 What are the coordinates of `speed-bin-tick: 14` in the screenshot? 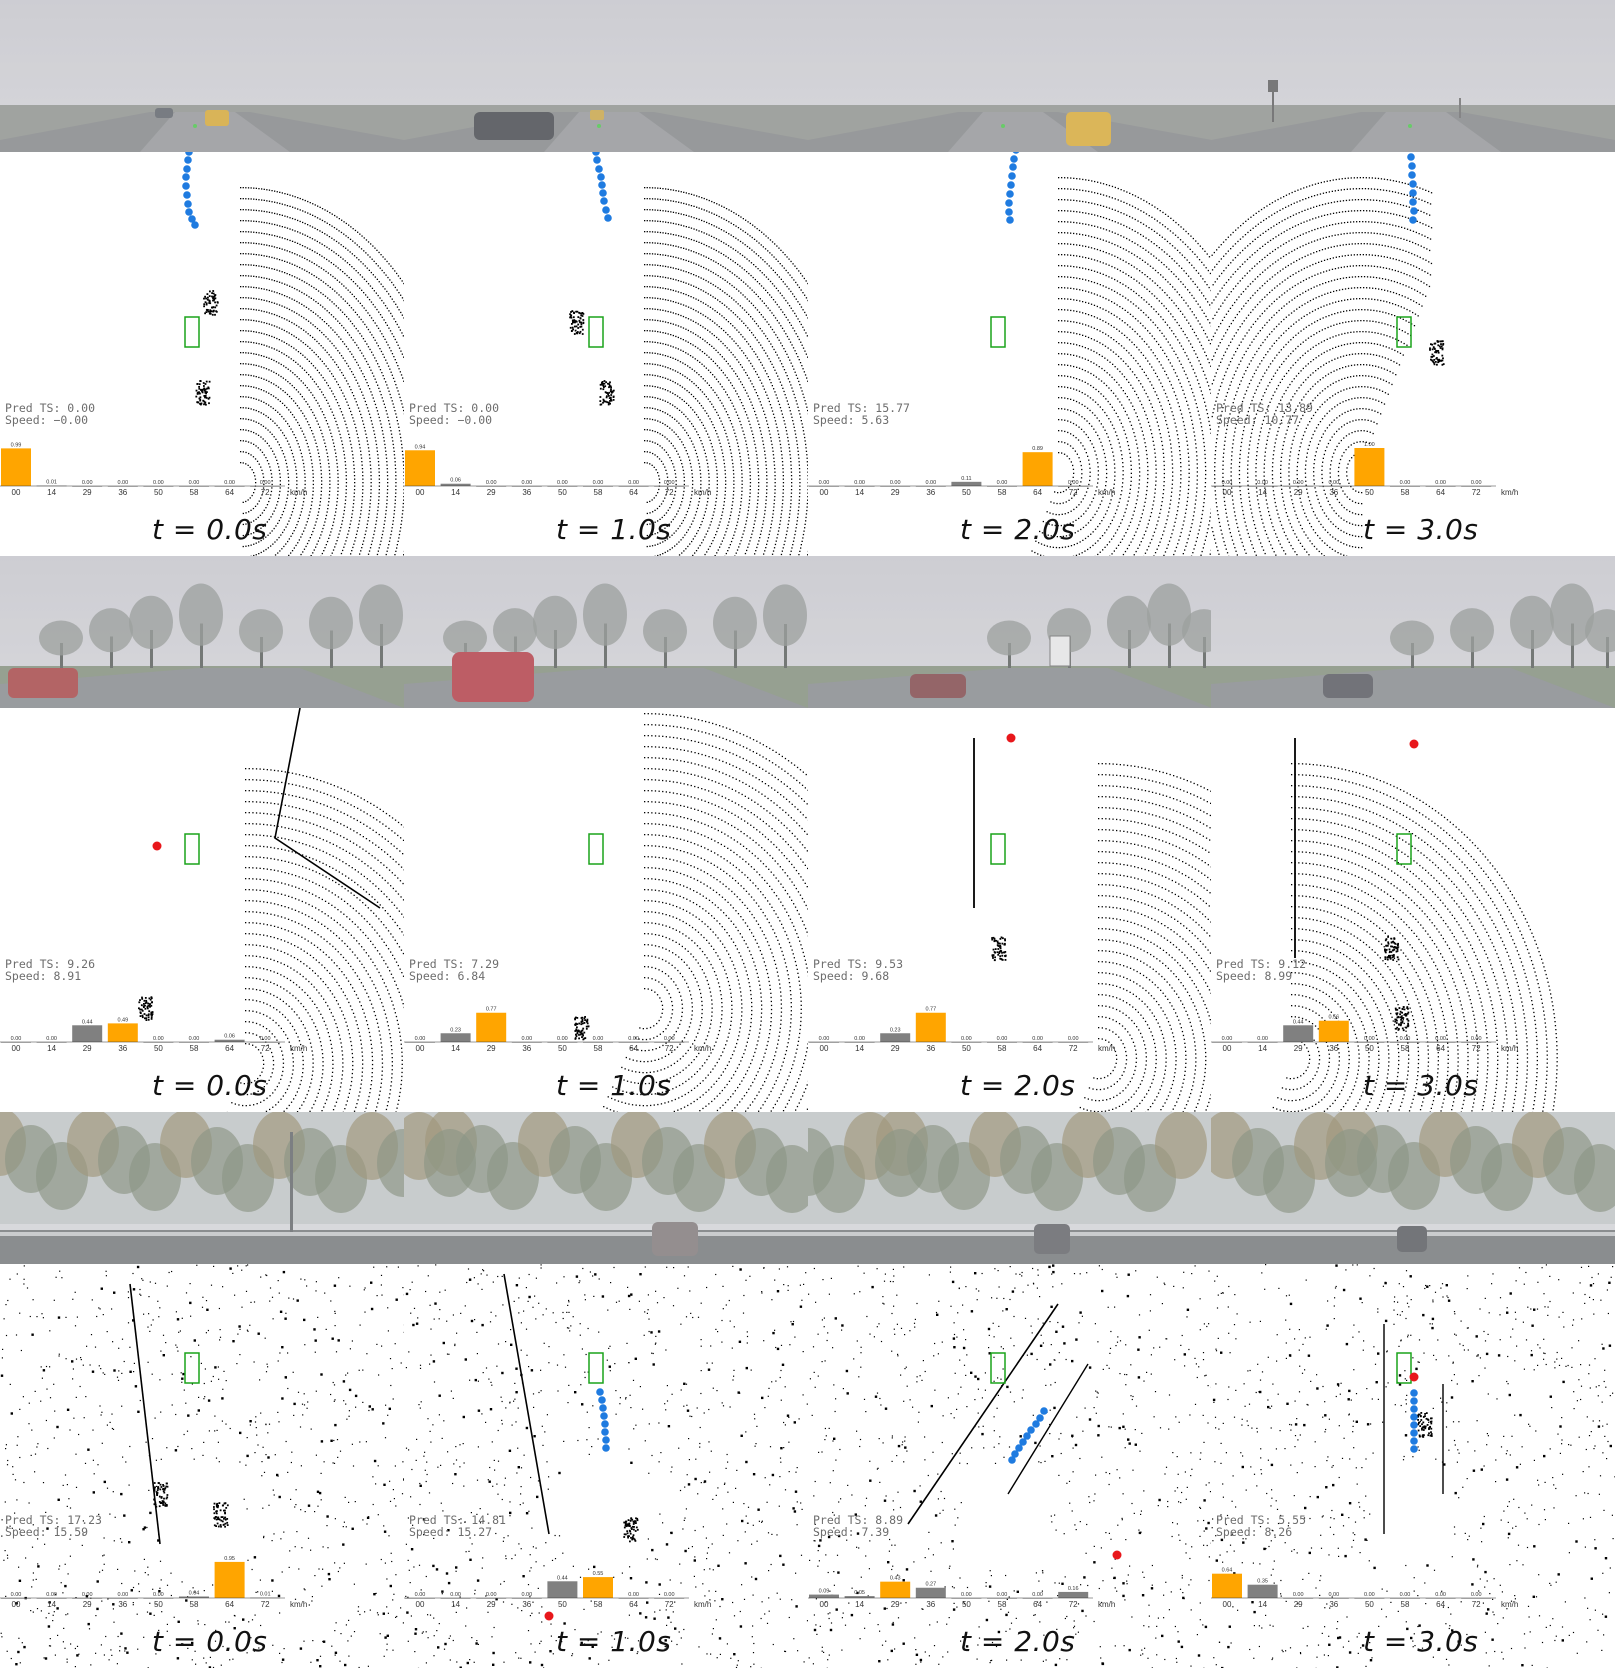 It's located at (859, 1604).